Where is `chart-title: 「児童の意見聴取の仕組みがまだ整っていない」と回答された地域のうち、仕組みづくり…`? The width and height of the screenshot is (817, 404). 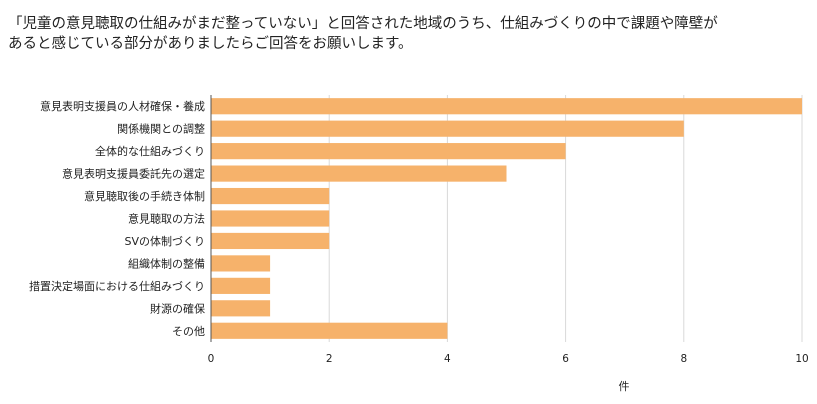
chart-title: 「児童の意見聴取の仕組みがまだ整っていない」と回答された地域のうち、仕組みづくり… is located at coordinates (408, 34).